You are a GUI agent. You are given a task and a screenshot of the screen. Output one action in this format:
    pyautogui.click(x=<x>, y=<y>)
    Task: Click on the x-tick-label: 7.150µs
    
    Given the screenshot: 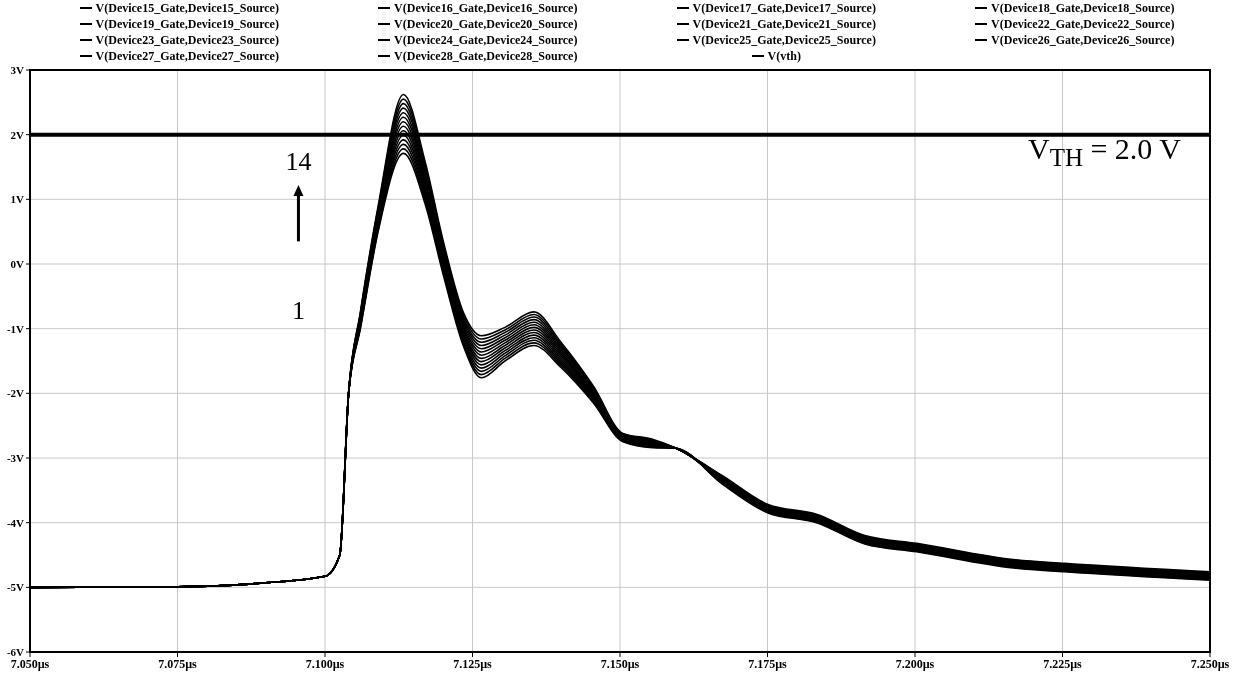 What is the action you would take?
    pyautogui.click(x=620, y=663)
    